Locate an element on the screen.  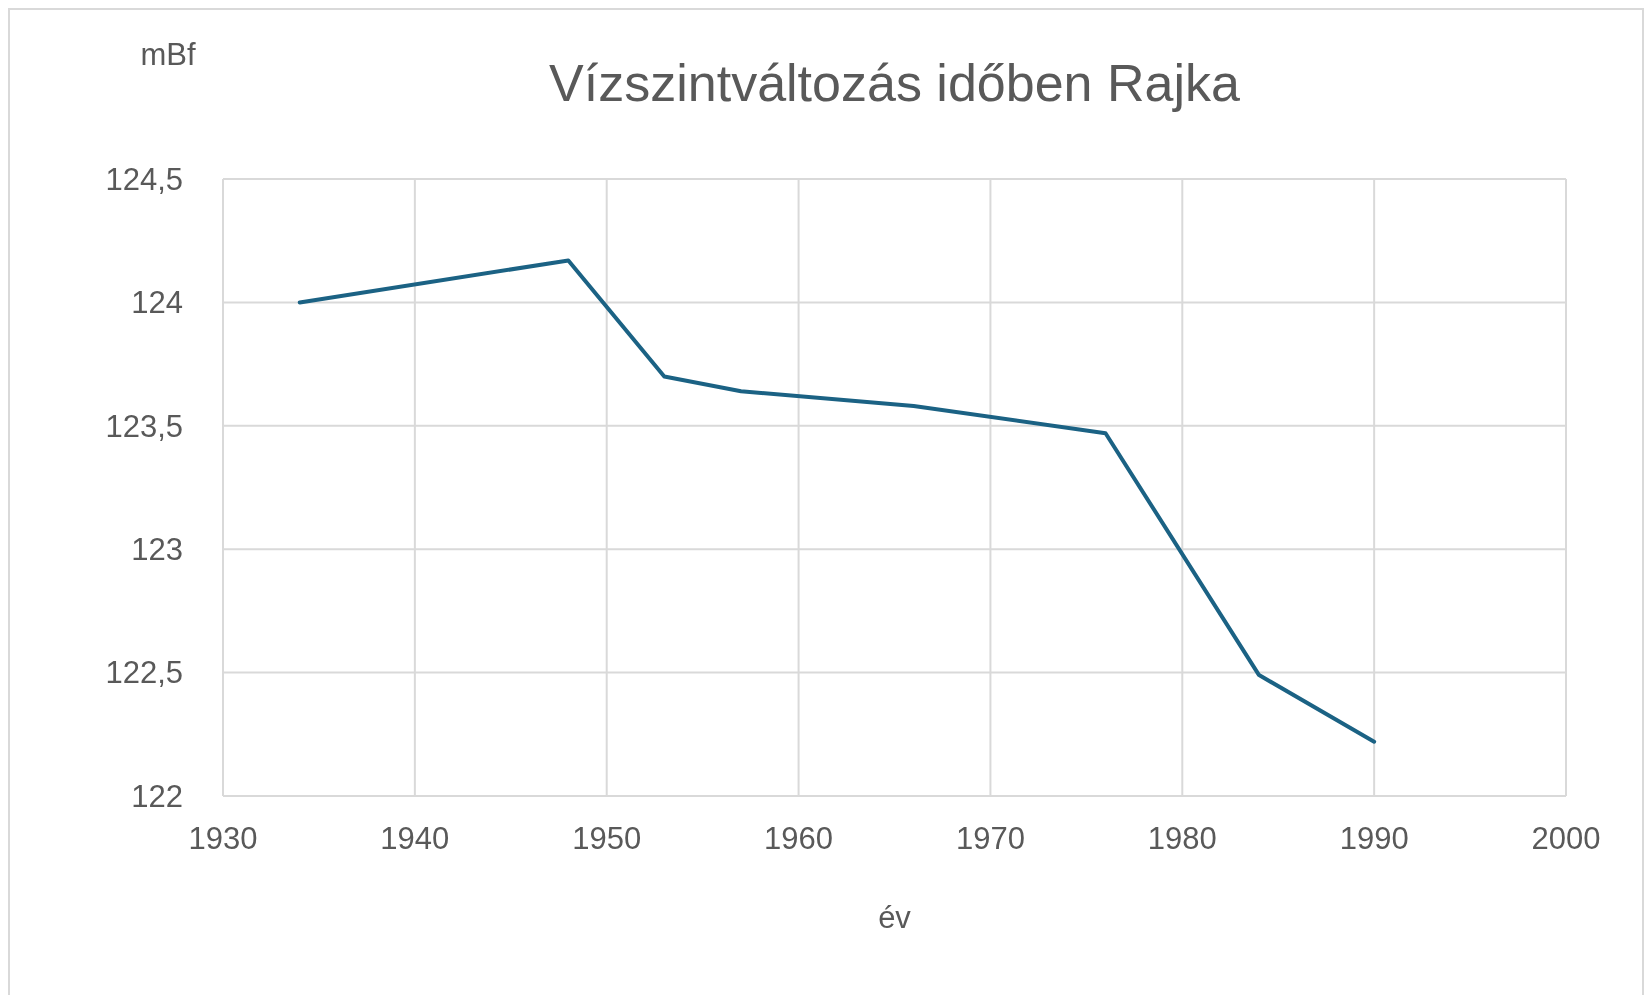
x-tick-label: 1950 is located at coordinates (607, 838).